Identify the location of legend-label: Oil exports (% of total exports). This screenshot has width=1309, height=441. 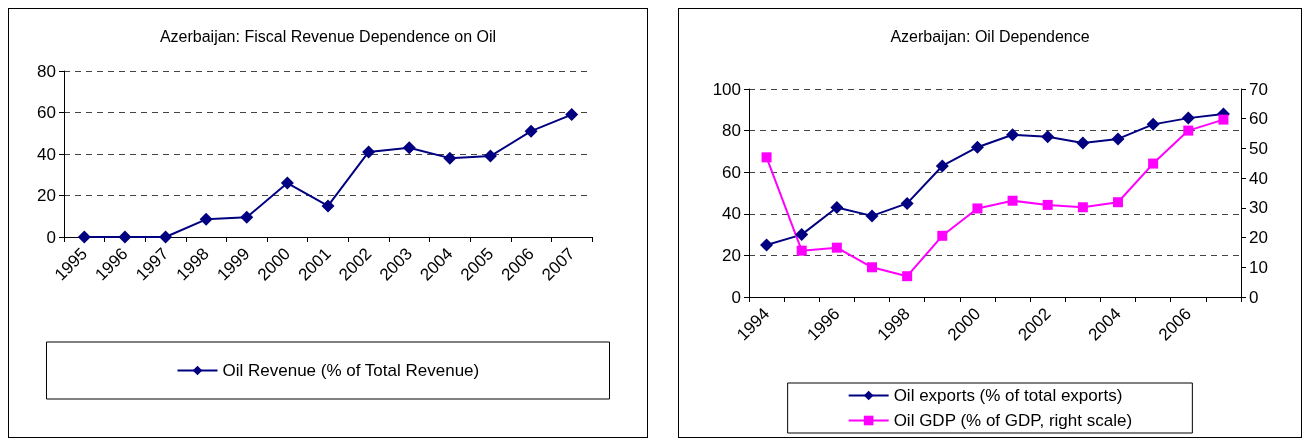
(1008, 395).